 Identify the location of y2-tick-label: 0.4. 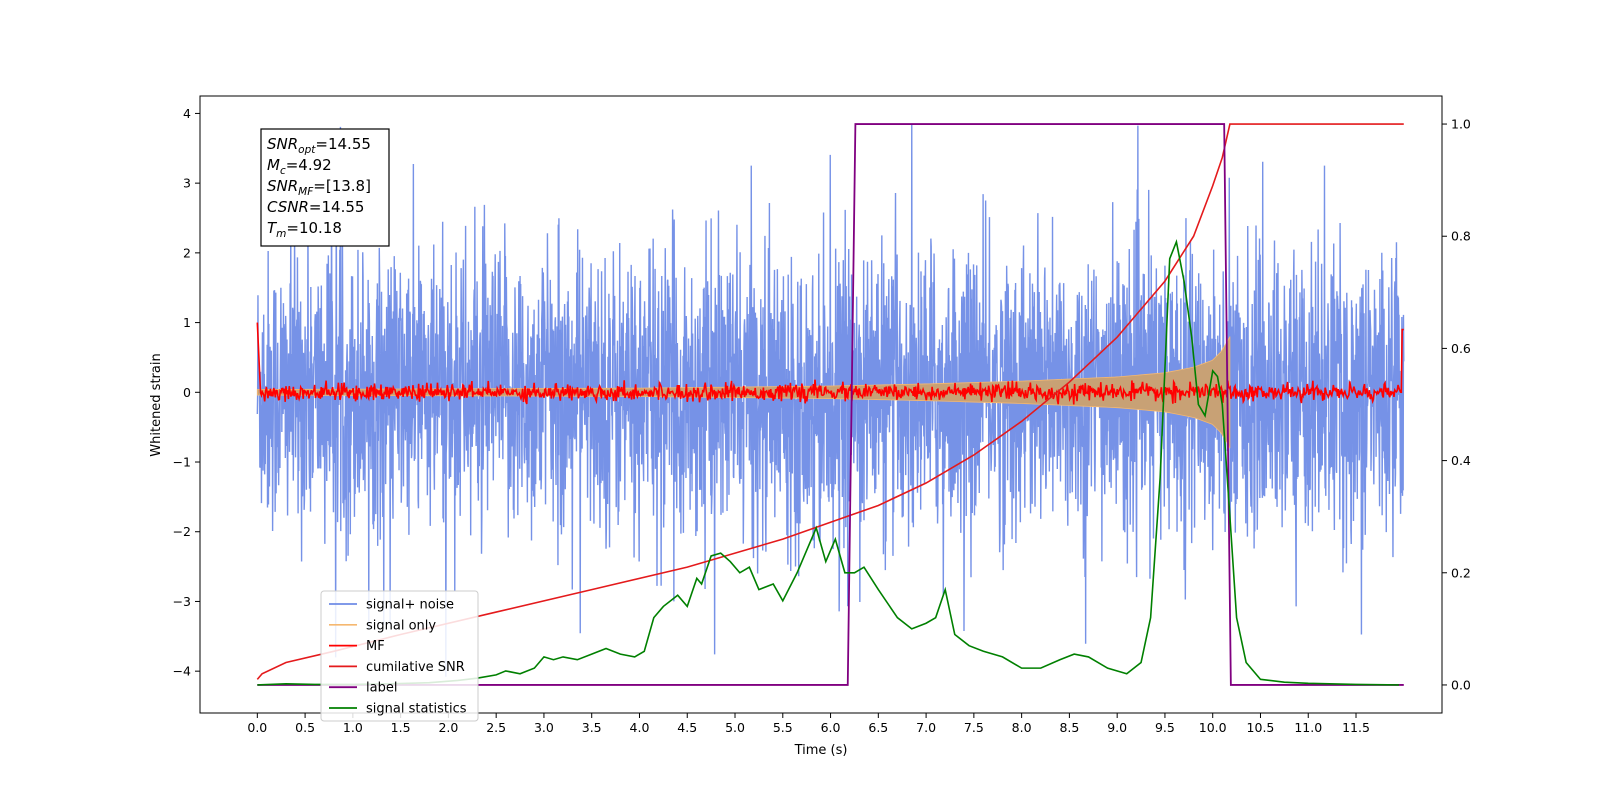
(1461, 460).